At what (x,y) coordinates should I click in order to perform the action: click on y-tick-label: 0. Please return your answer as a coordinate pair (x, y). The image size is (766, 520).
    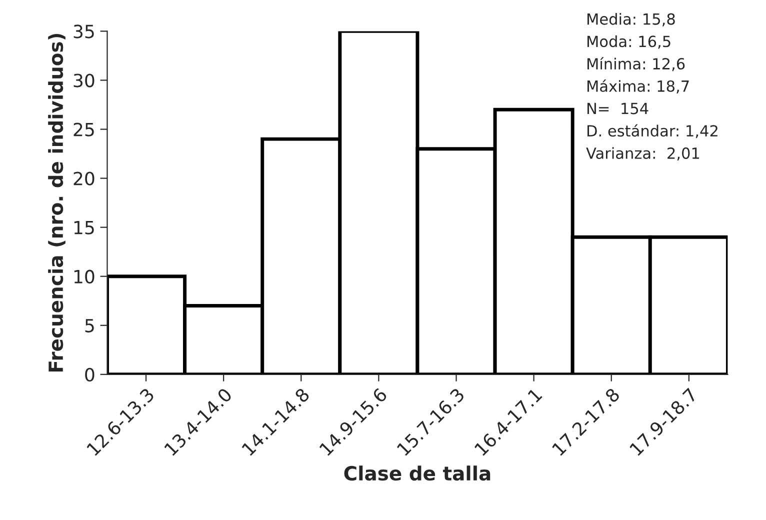
    Looking at the image, I should click on (89, 375).